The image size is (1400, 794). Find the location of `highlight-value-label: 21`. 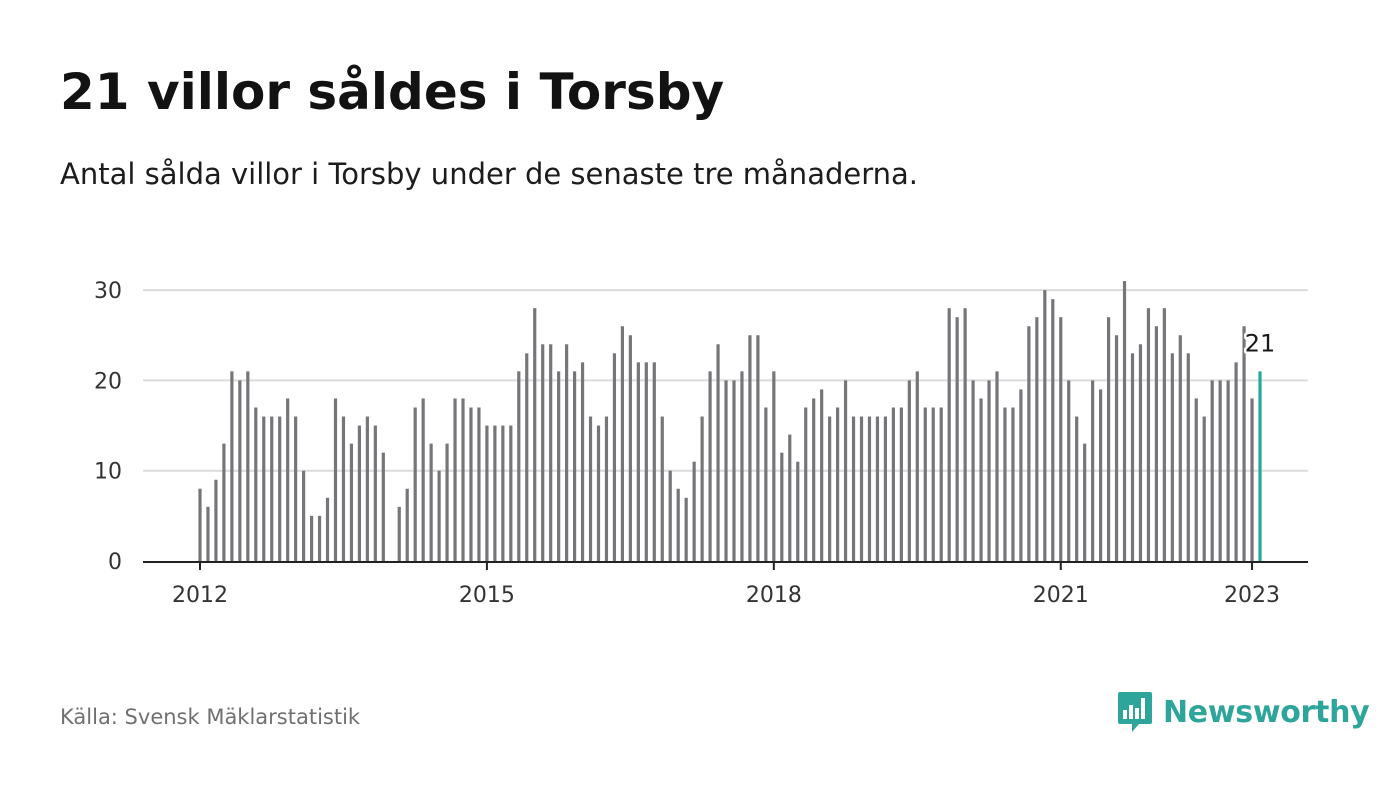

highlight-value-label: 21 is located at coordinates (1260, 343).